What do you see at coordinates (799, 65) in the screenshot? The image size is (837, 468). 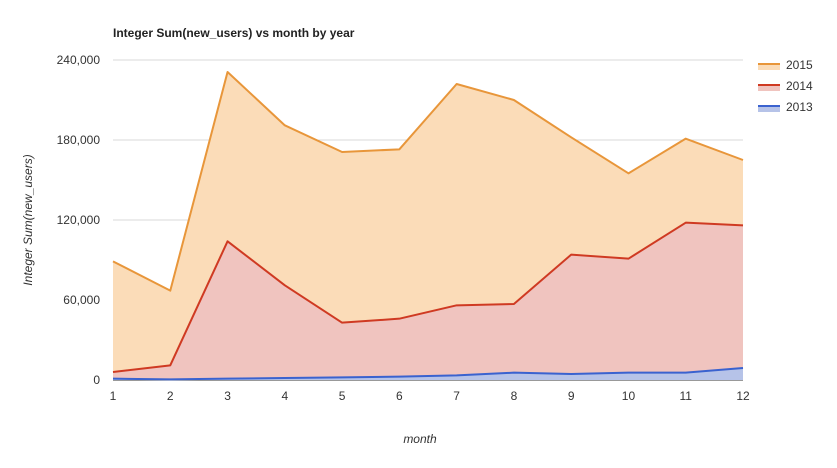 I see `legend-label: 2015` at bounding box center [799, 65].